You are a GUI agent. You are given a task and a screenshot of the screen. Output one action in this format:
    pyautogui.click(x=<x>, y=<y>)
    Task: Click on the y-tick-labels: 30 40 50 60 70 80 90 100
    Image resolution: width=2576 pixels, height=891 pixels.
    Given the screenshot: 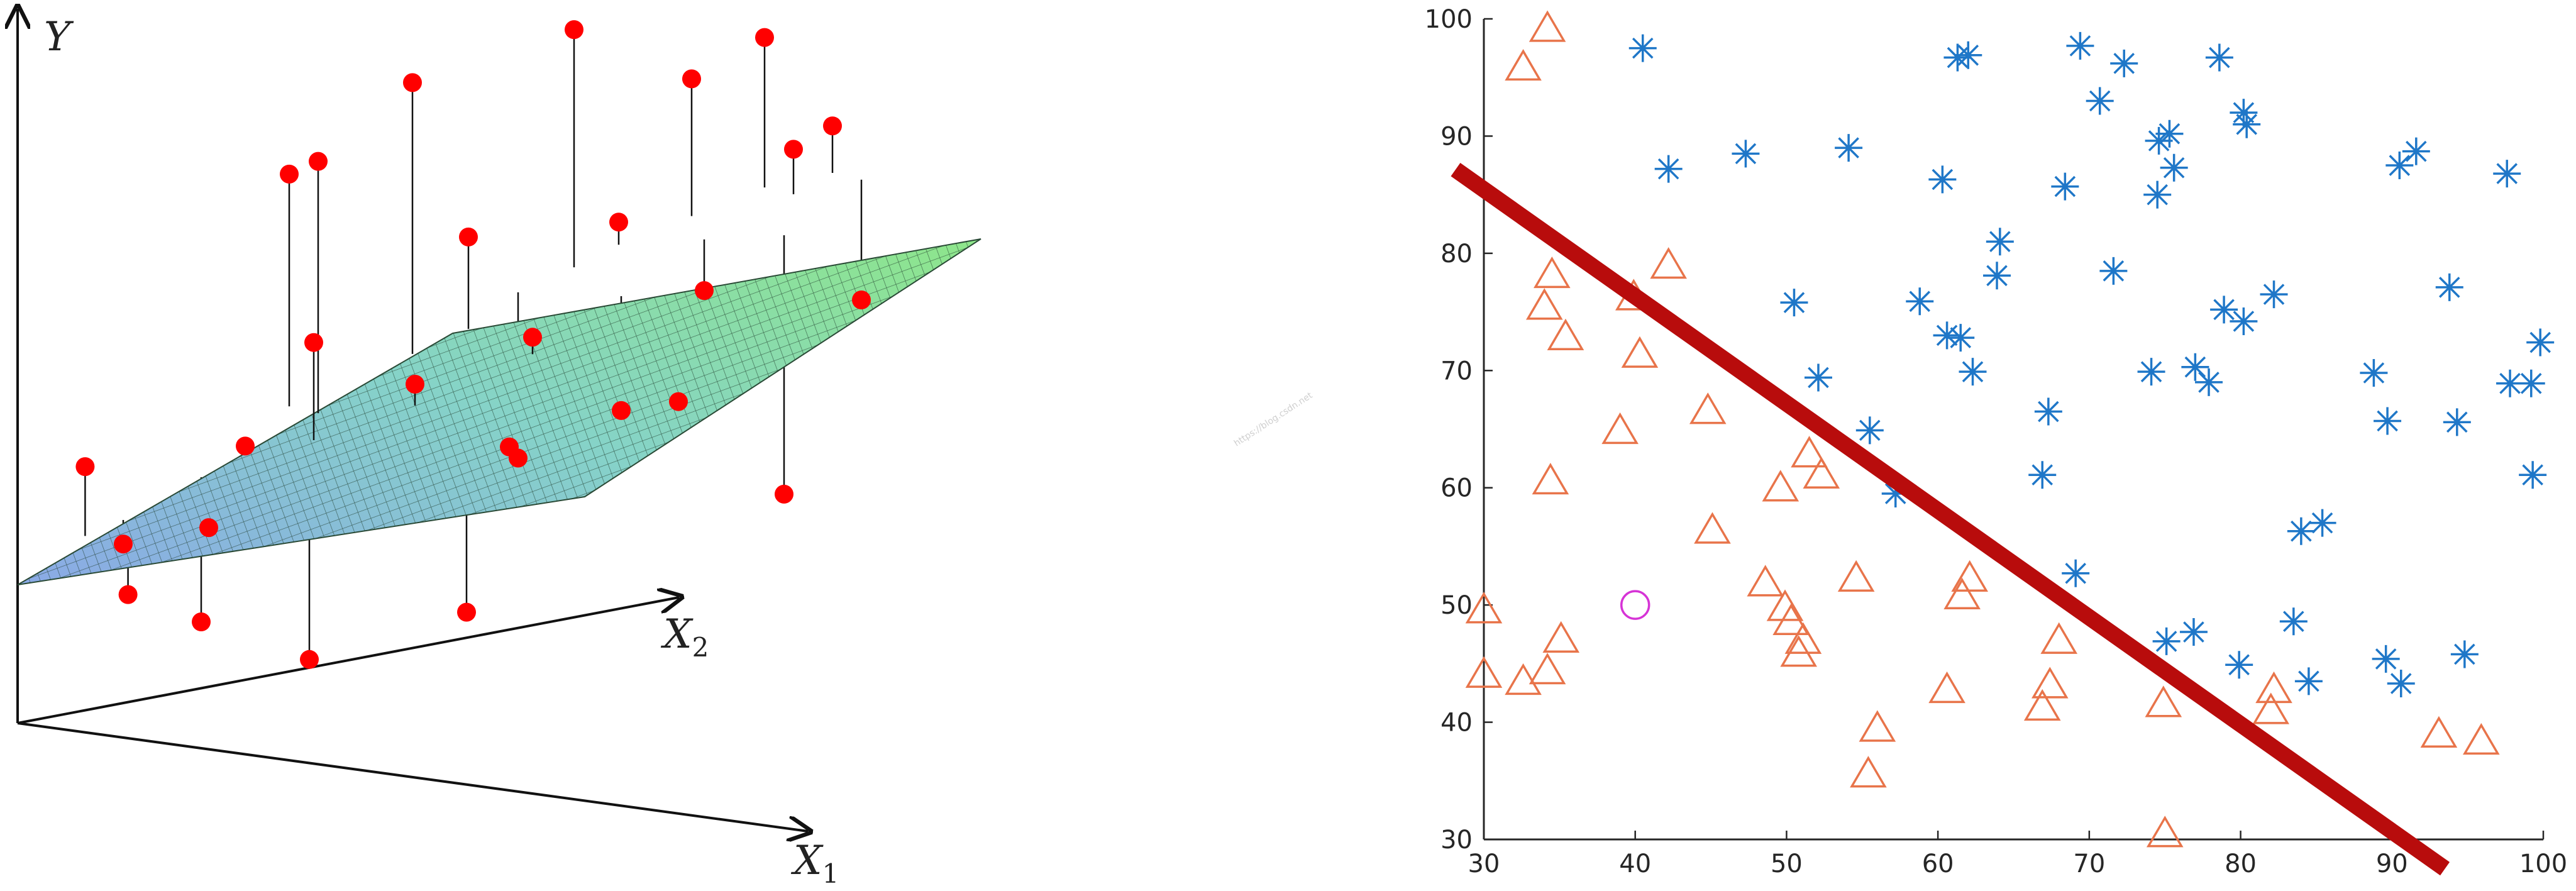 What is the action you would take?
    pyautogui.click(x=1449, y=430)
    